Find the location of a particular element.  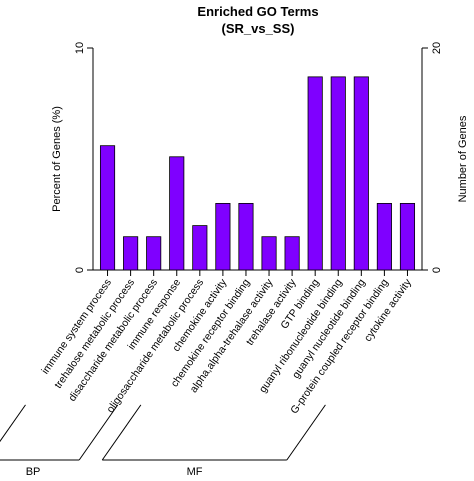

group-brackets: BP MF is located at coordinates (163, 441).